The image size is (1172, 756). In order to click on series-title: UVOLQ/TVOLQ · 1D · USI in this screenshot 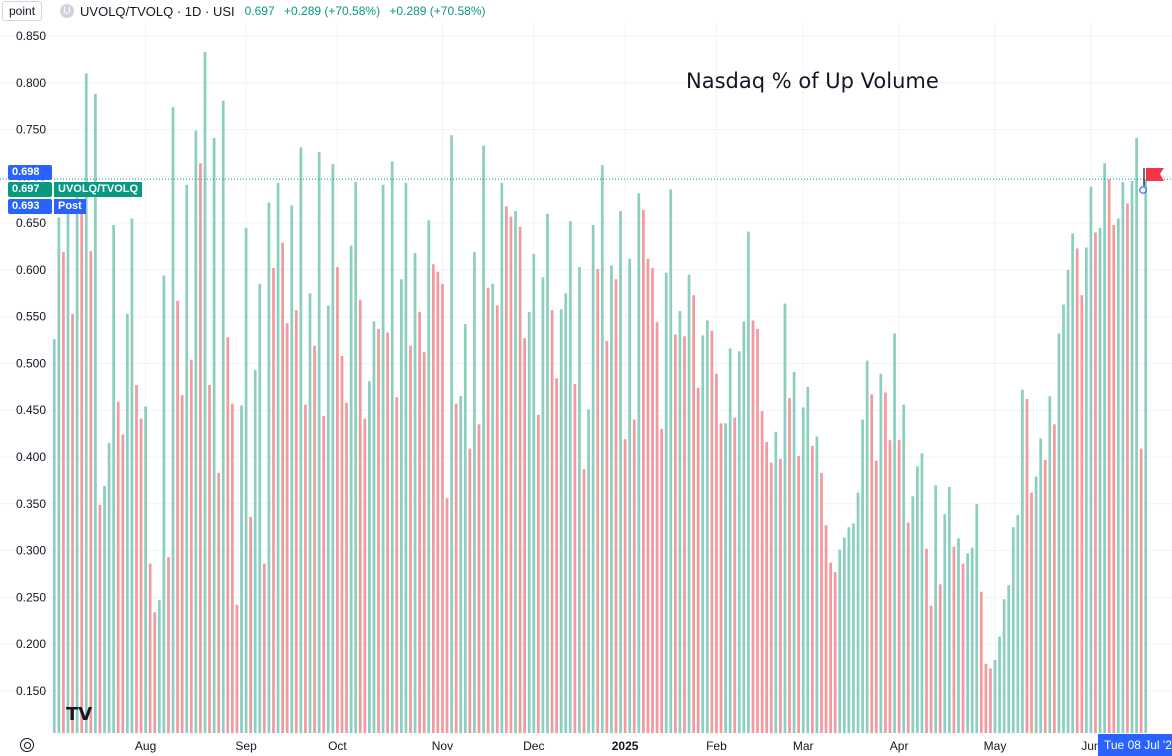, I will do `click(157, 11)`.